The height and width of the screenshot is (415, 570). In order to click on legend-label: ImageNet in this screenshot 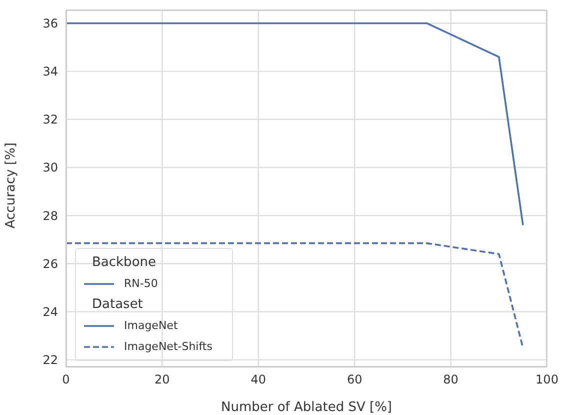, I will do `click(151, 326)`.